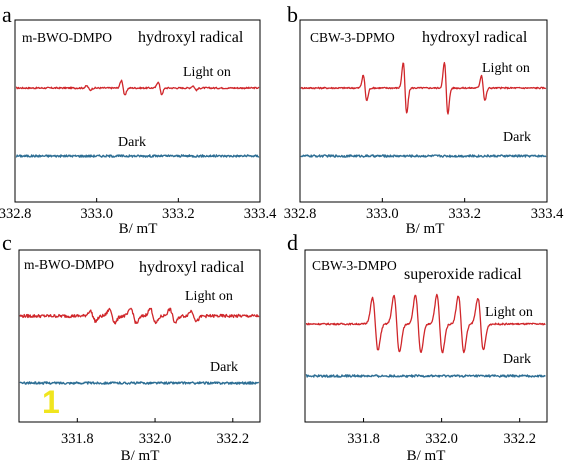  I want to click on dark-label-a: Dark, so click(132, 142).